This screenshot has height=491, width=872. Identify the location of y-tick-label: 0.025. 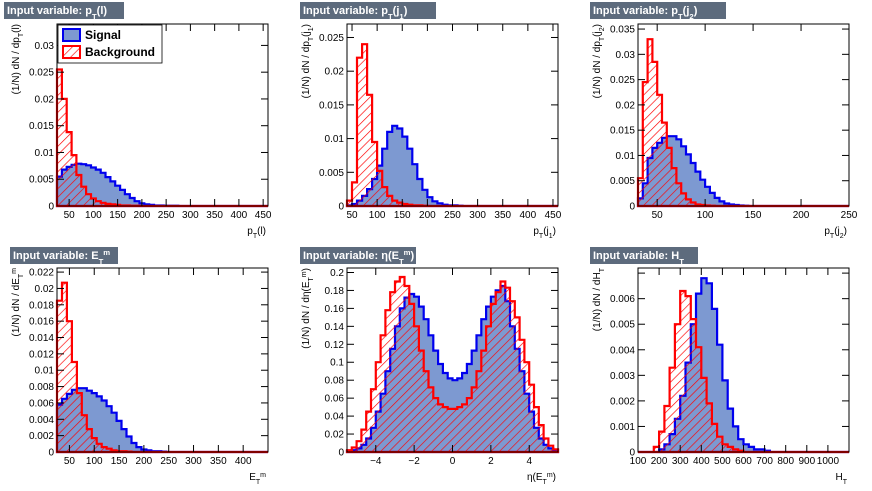
(331, 38).